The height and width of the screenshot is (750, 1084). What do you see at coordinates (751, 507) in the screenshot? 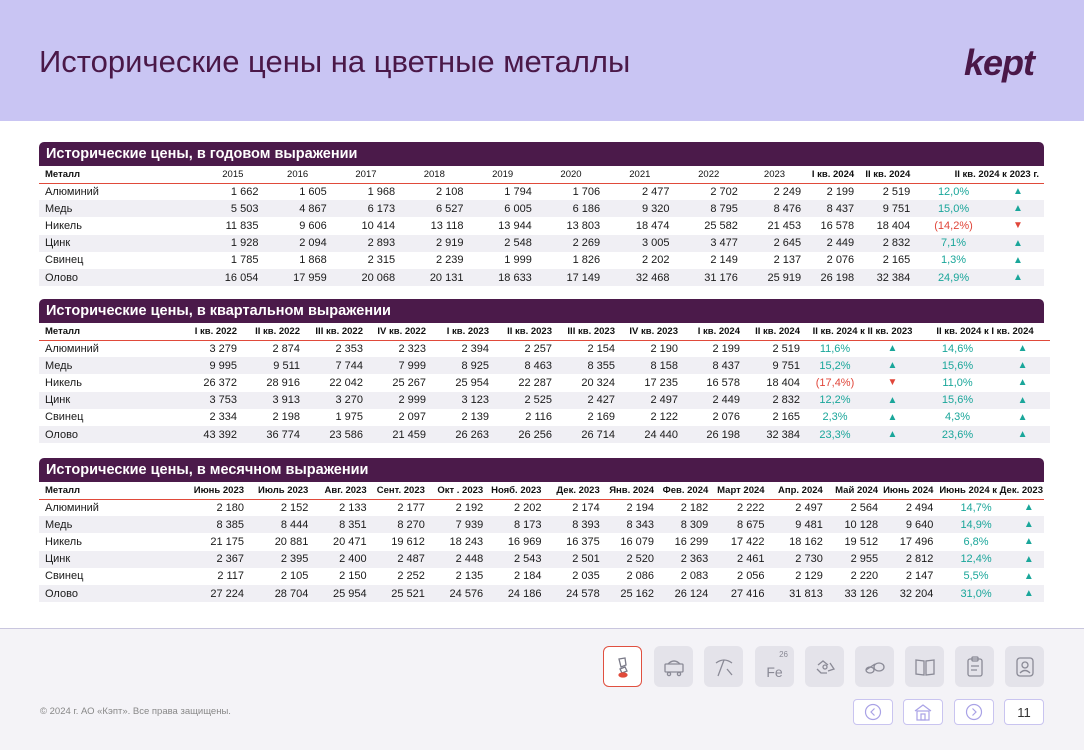
I see `price-cell: 2 222` at bounding box center [751, 507].